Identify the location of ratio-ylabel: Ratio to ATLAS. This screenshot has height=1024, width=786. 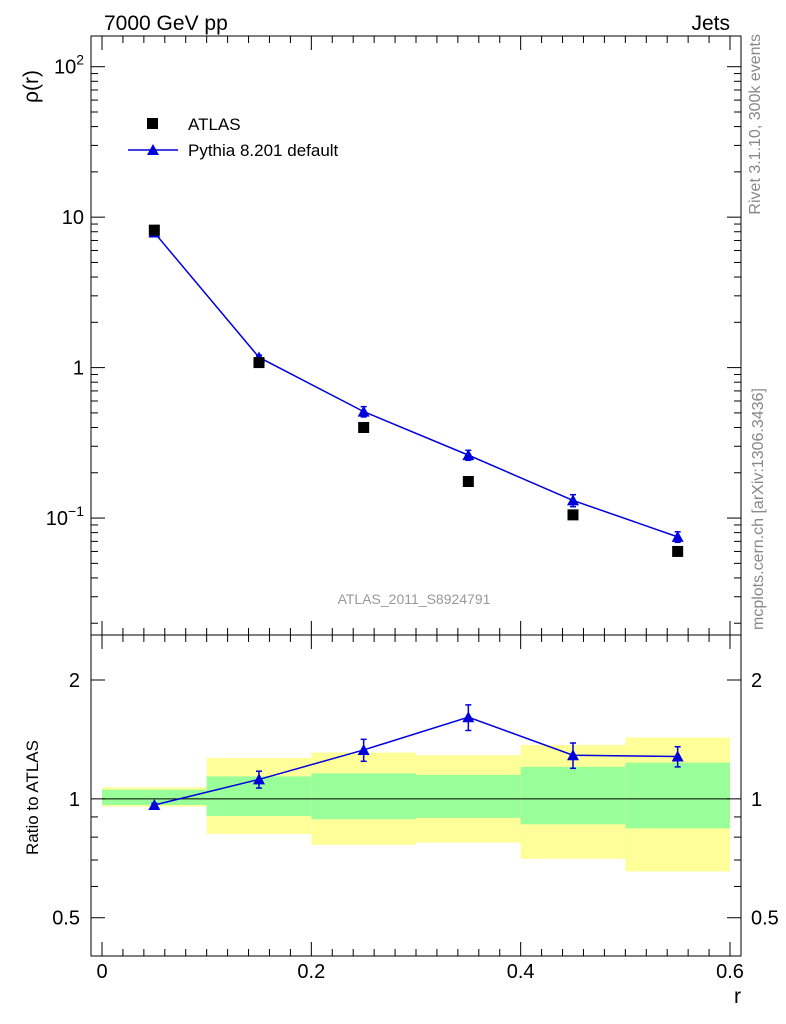
(32, 797).